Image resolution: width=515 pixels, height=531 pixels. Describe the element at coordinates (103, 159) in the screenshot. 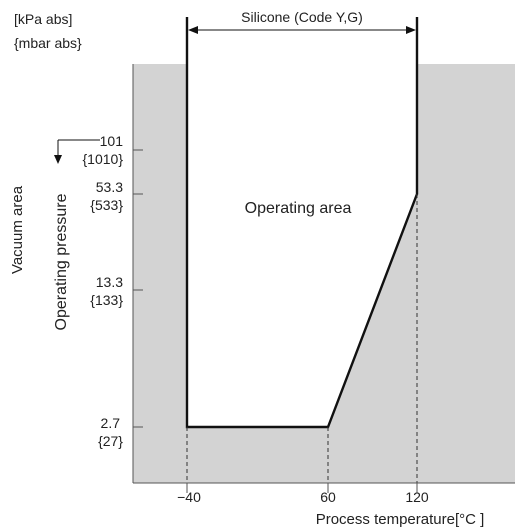

I see `y-tick-label-mbar-1010: {1010}` at that location.